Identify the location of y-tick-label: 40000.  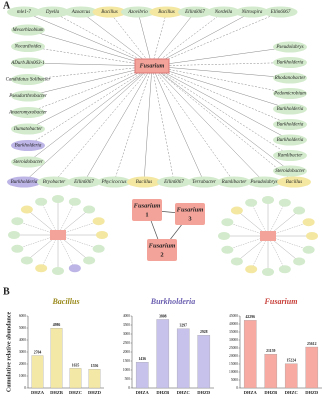
(233, 324).